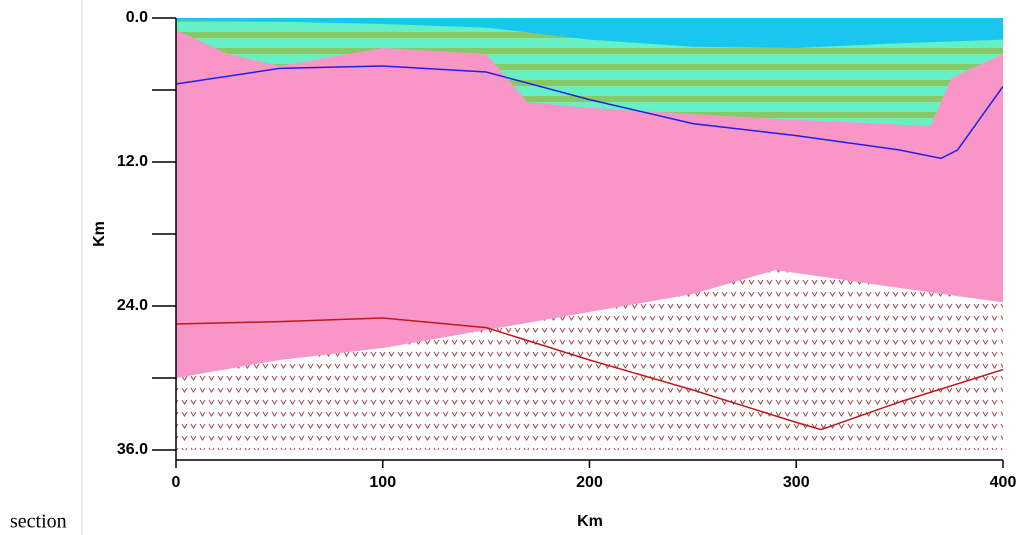  Describe the element at coordinates (132, 305) in the screenshot. I see `y-tick-label: 24.0` at that location.